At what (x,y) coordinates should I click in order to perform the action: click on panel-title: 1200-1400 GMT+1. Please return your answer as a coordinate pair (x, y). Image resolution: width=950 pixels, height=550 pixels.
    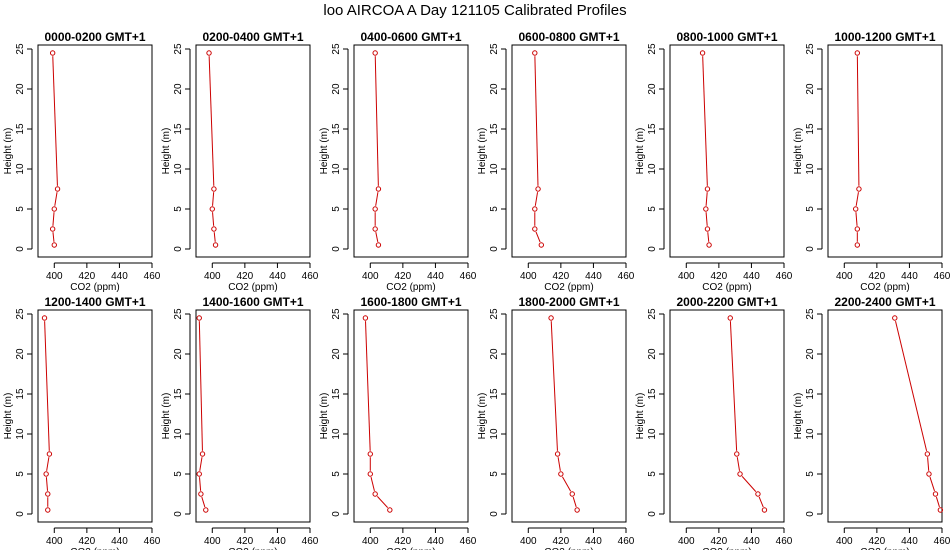
    Looking at the image, I should click on (94, 302).